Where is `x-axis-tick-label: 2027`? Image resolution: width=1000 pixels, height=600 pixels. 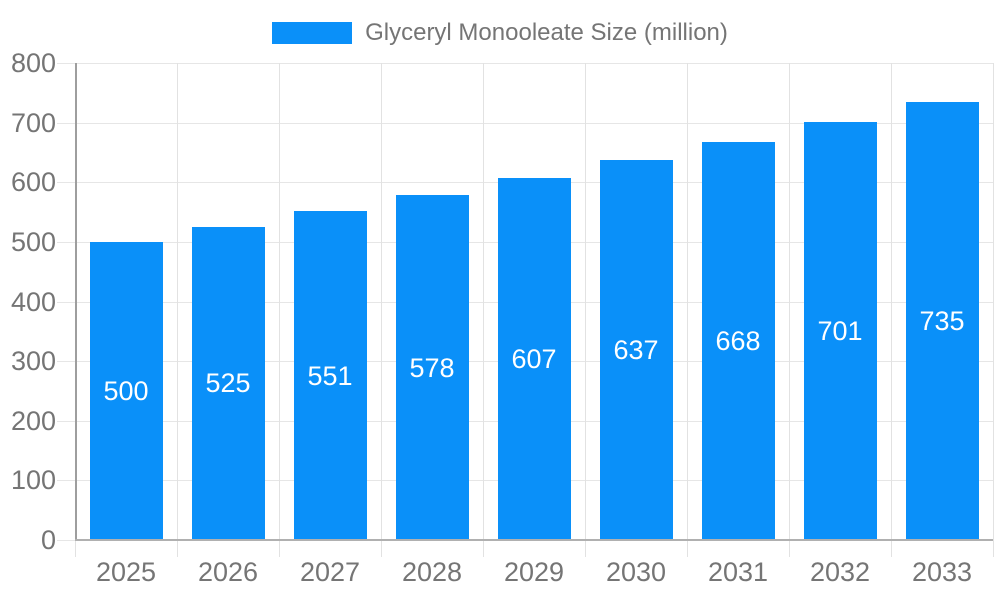 x-axis-tick-label: 2027 is located at coordinates (330, 572).